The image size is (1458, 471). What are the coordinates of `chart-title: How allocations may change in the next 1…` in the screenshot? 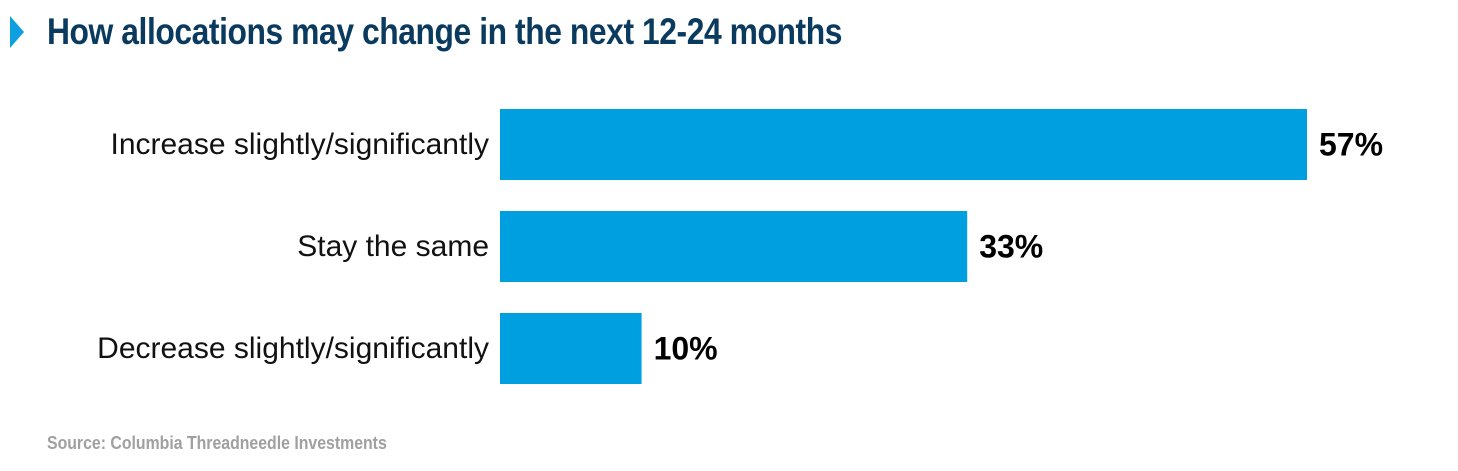 It's located at (444, 31).